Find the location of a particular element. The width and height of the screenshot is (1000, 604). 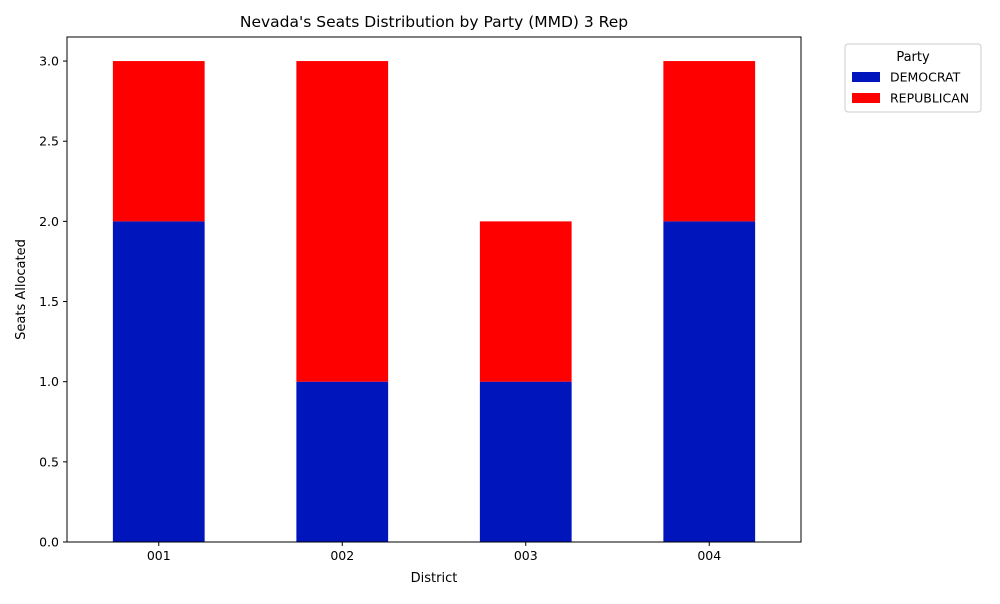

x-tick-label: 004 is located at coordinates (709, 555).